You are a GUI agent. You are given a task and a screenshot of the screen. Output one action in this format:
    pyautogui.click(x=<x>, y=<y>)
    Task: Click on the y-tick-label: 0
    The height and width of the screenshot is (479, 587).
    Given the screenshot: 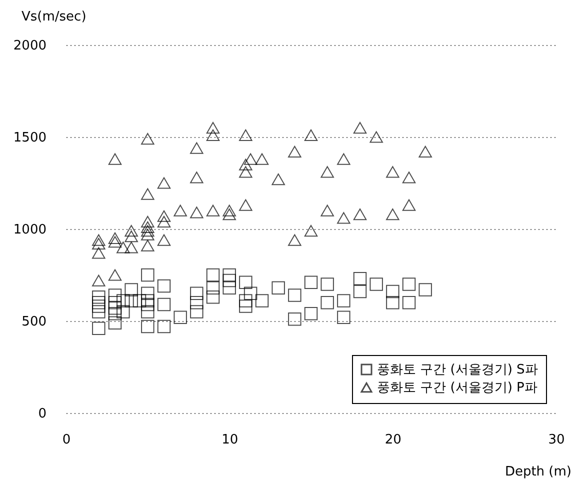 What is the action you would take?
    pyautogui.click(x=42, y=414)
    